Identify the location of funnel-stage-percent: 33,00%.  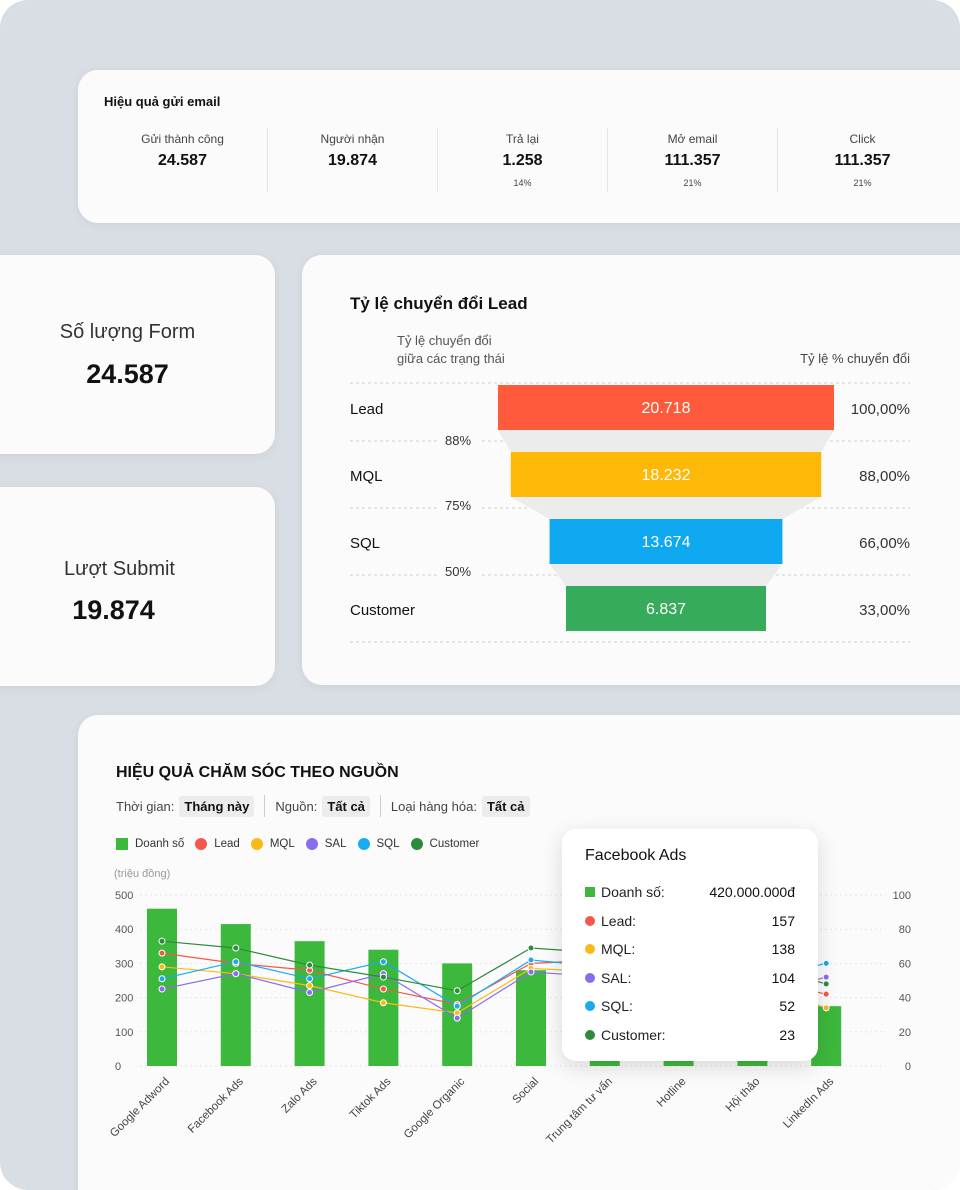
(884, 610).